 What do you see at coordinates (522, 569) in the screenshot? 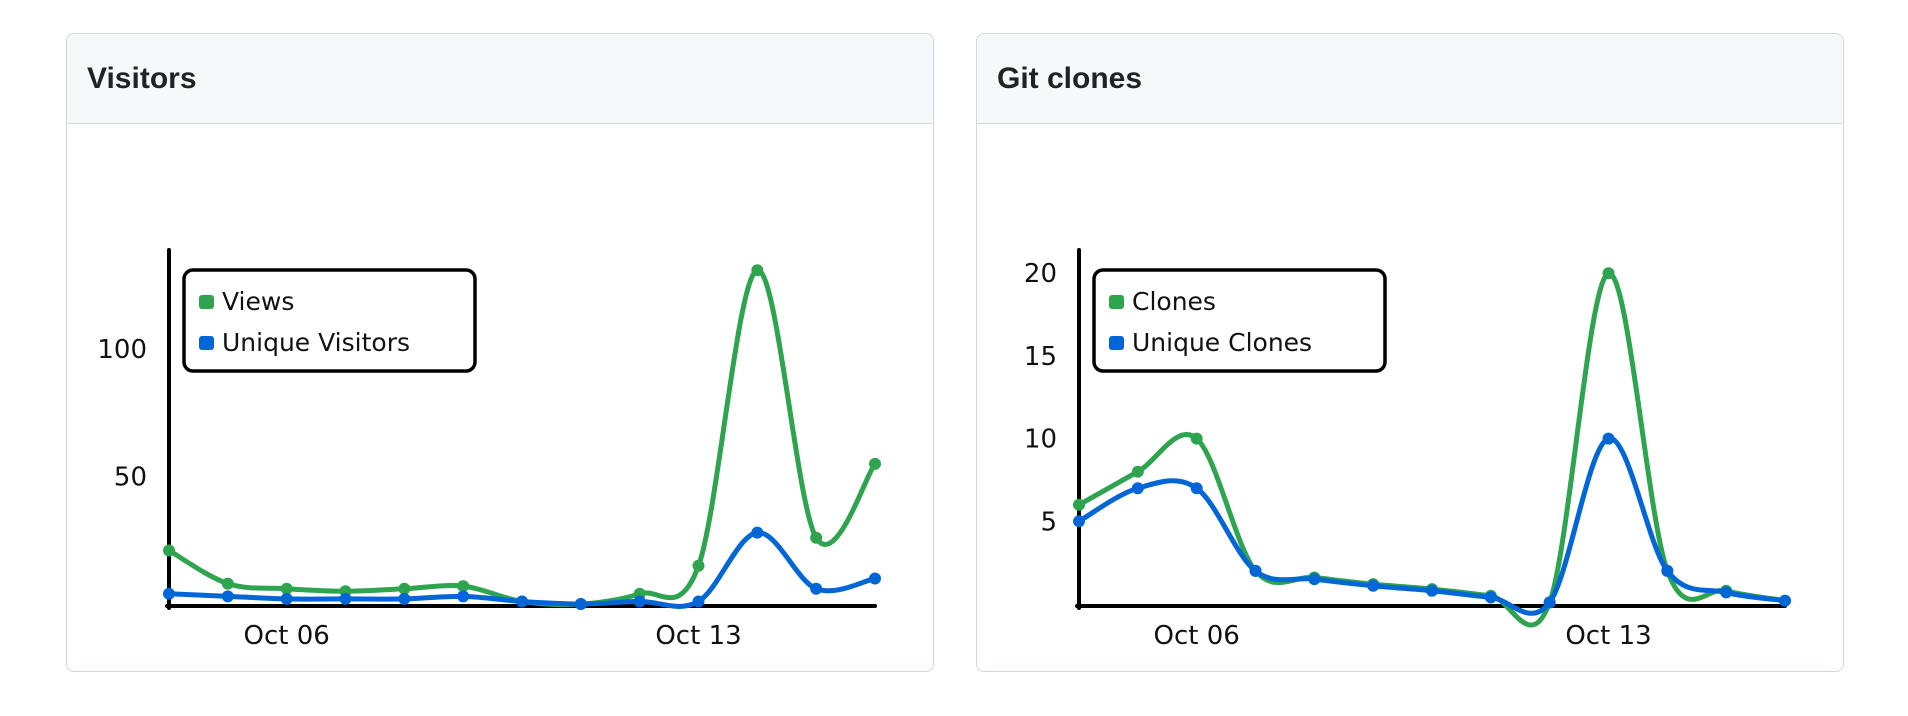
I see `visitors-unique-visitors-line` at bounding box center [522, 569].